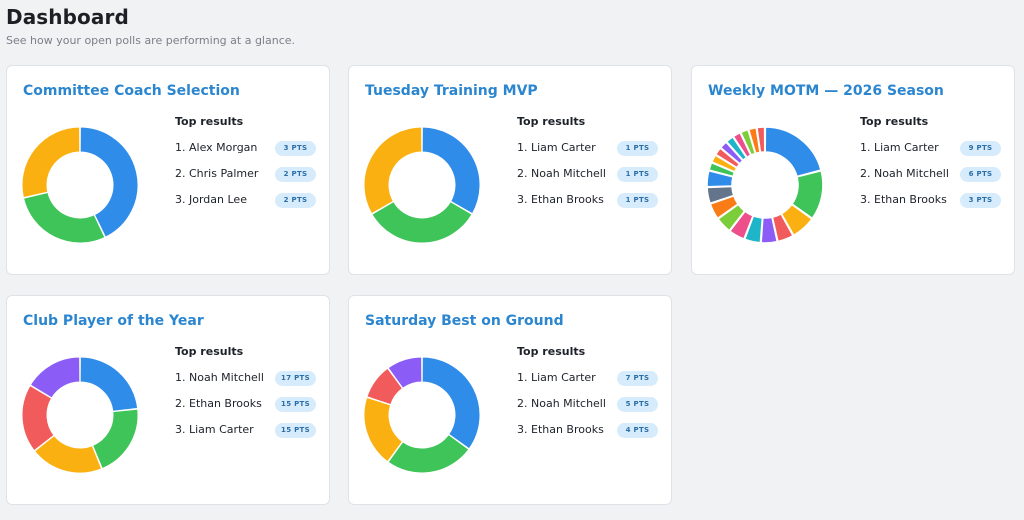 This screenshot has width=1024, height=520. I want to click on result-row: 3. Ethan Brooks 3 PTS, so click(933, 205).